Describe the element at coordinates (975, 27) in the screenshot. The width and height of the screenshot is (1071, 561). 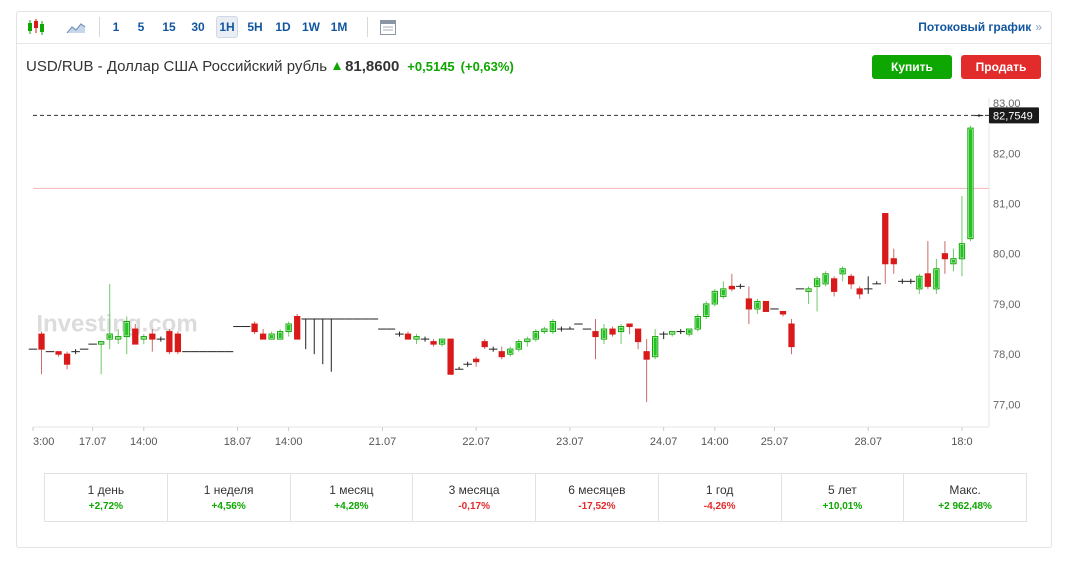
I see `streaming-chart-label: Потоковый график` at that location.